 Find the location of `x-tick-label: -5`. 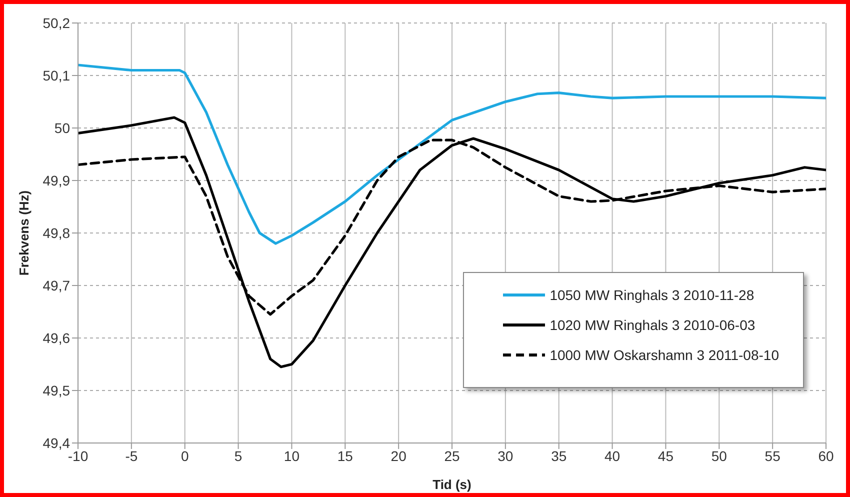

x-tick-label: -5 is located at coordinates (131, 456).